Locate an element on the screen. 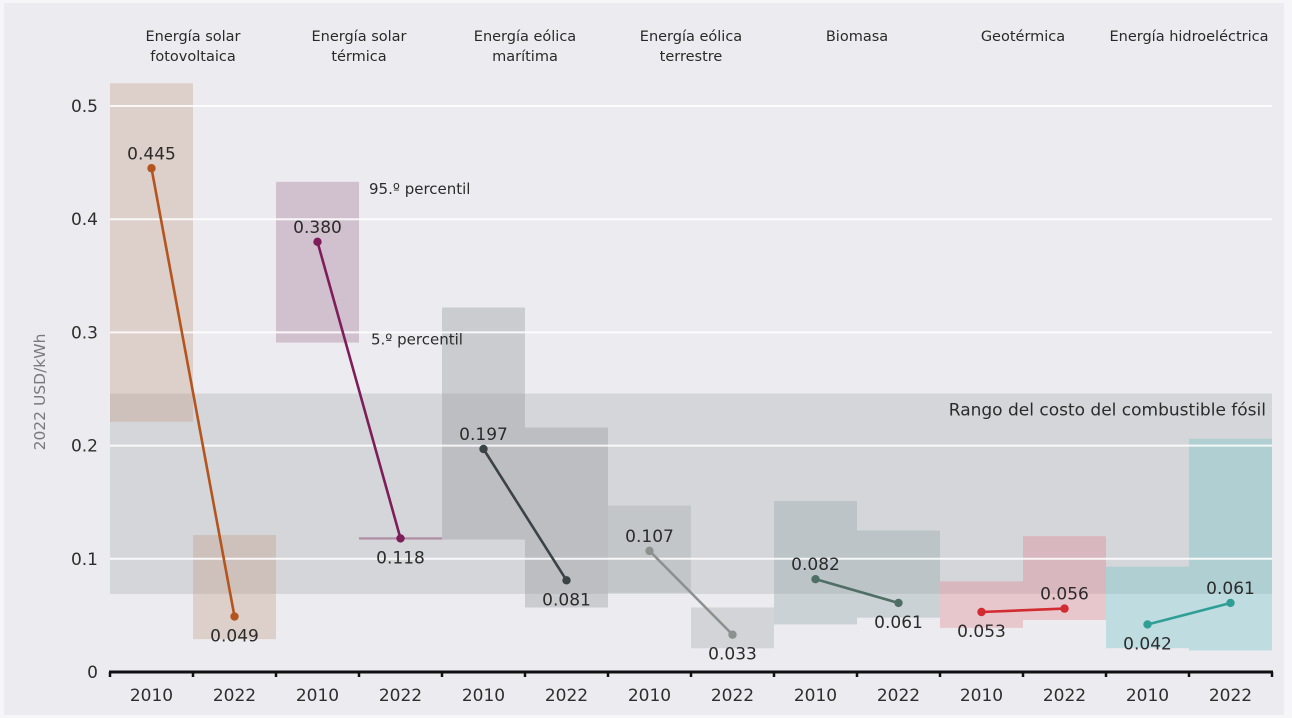 The height and width of the screenshot is (718, 1292). value-label-2-2010: 0.197 is located at coordinates (483, 435).